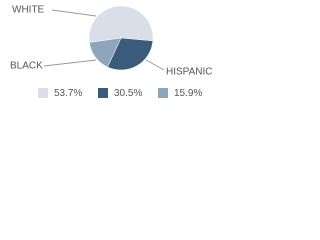 The width and height of the screenshot is (320, 240). Describe the element at coordinates (188, 93) in the screenshot. I see `legend-label: 15.9%` at that location.